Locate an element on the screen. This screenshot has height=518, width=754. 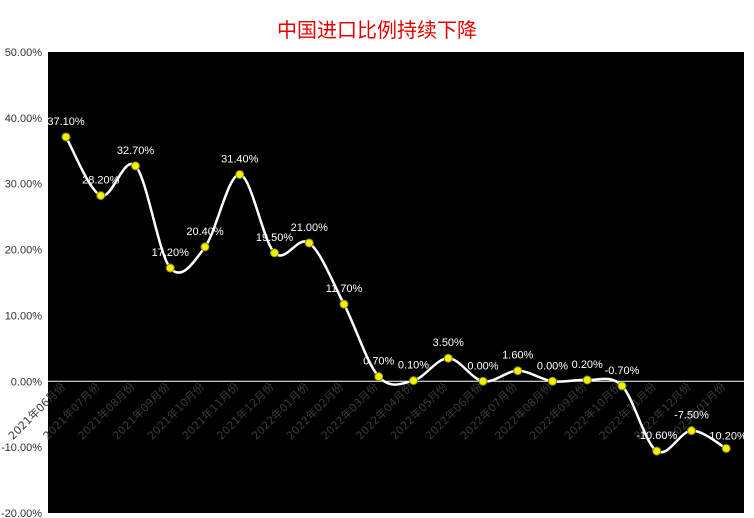
data-label: 1.60% is located at coordinates (517, 356).